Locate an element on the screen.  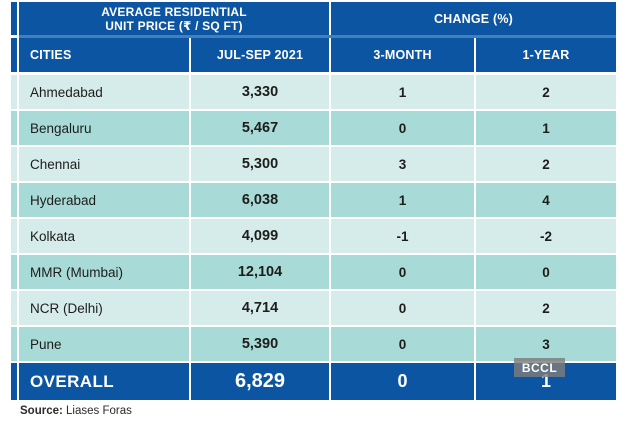
table-row: Hyderabad 6,038 1 4 is located at coordinates (317, 201).